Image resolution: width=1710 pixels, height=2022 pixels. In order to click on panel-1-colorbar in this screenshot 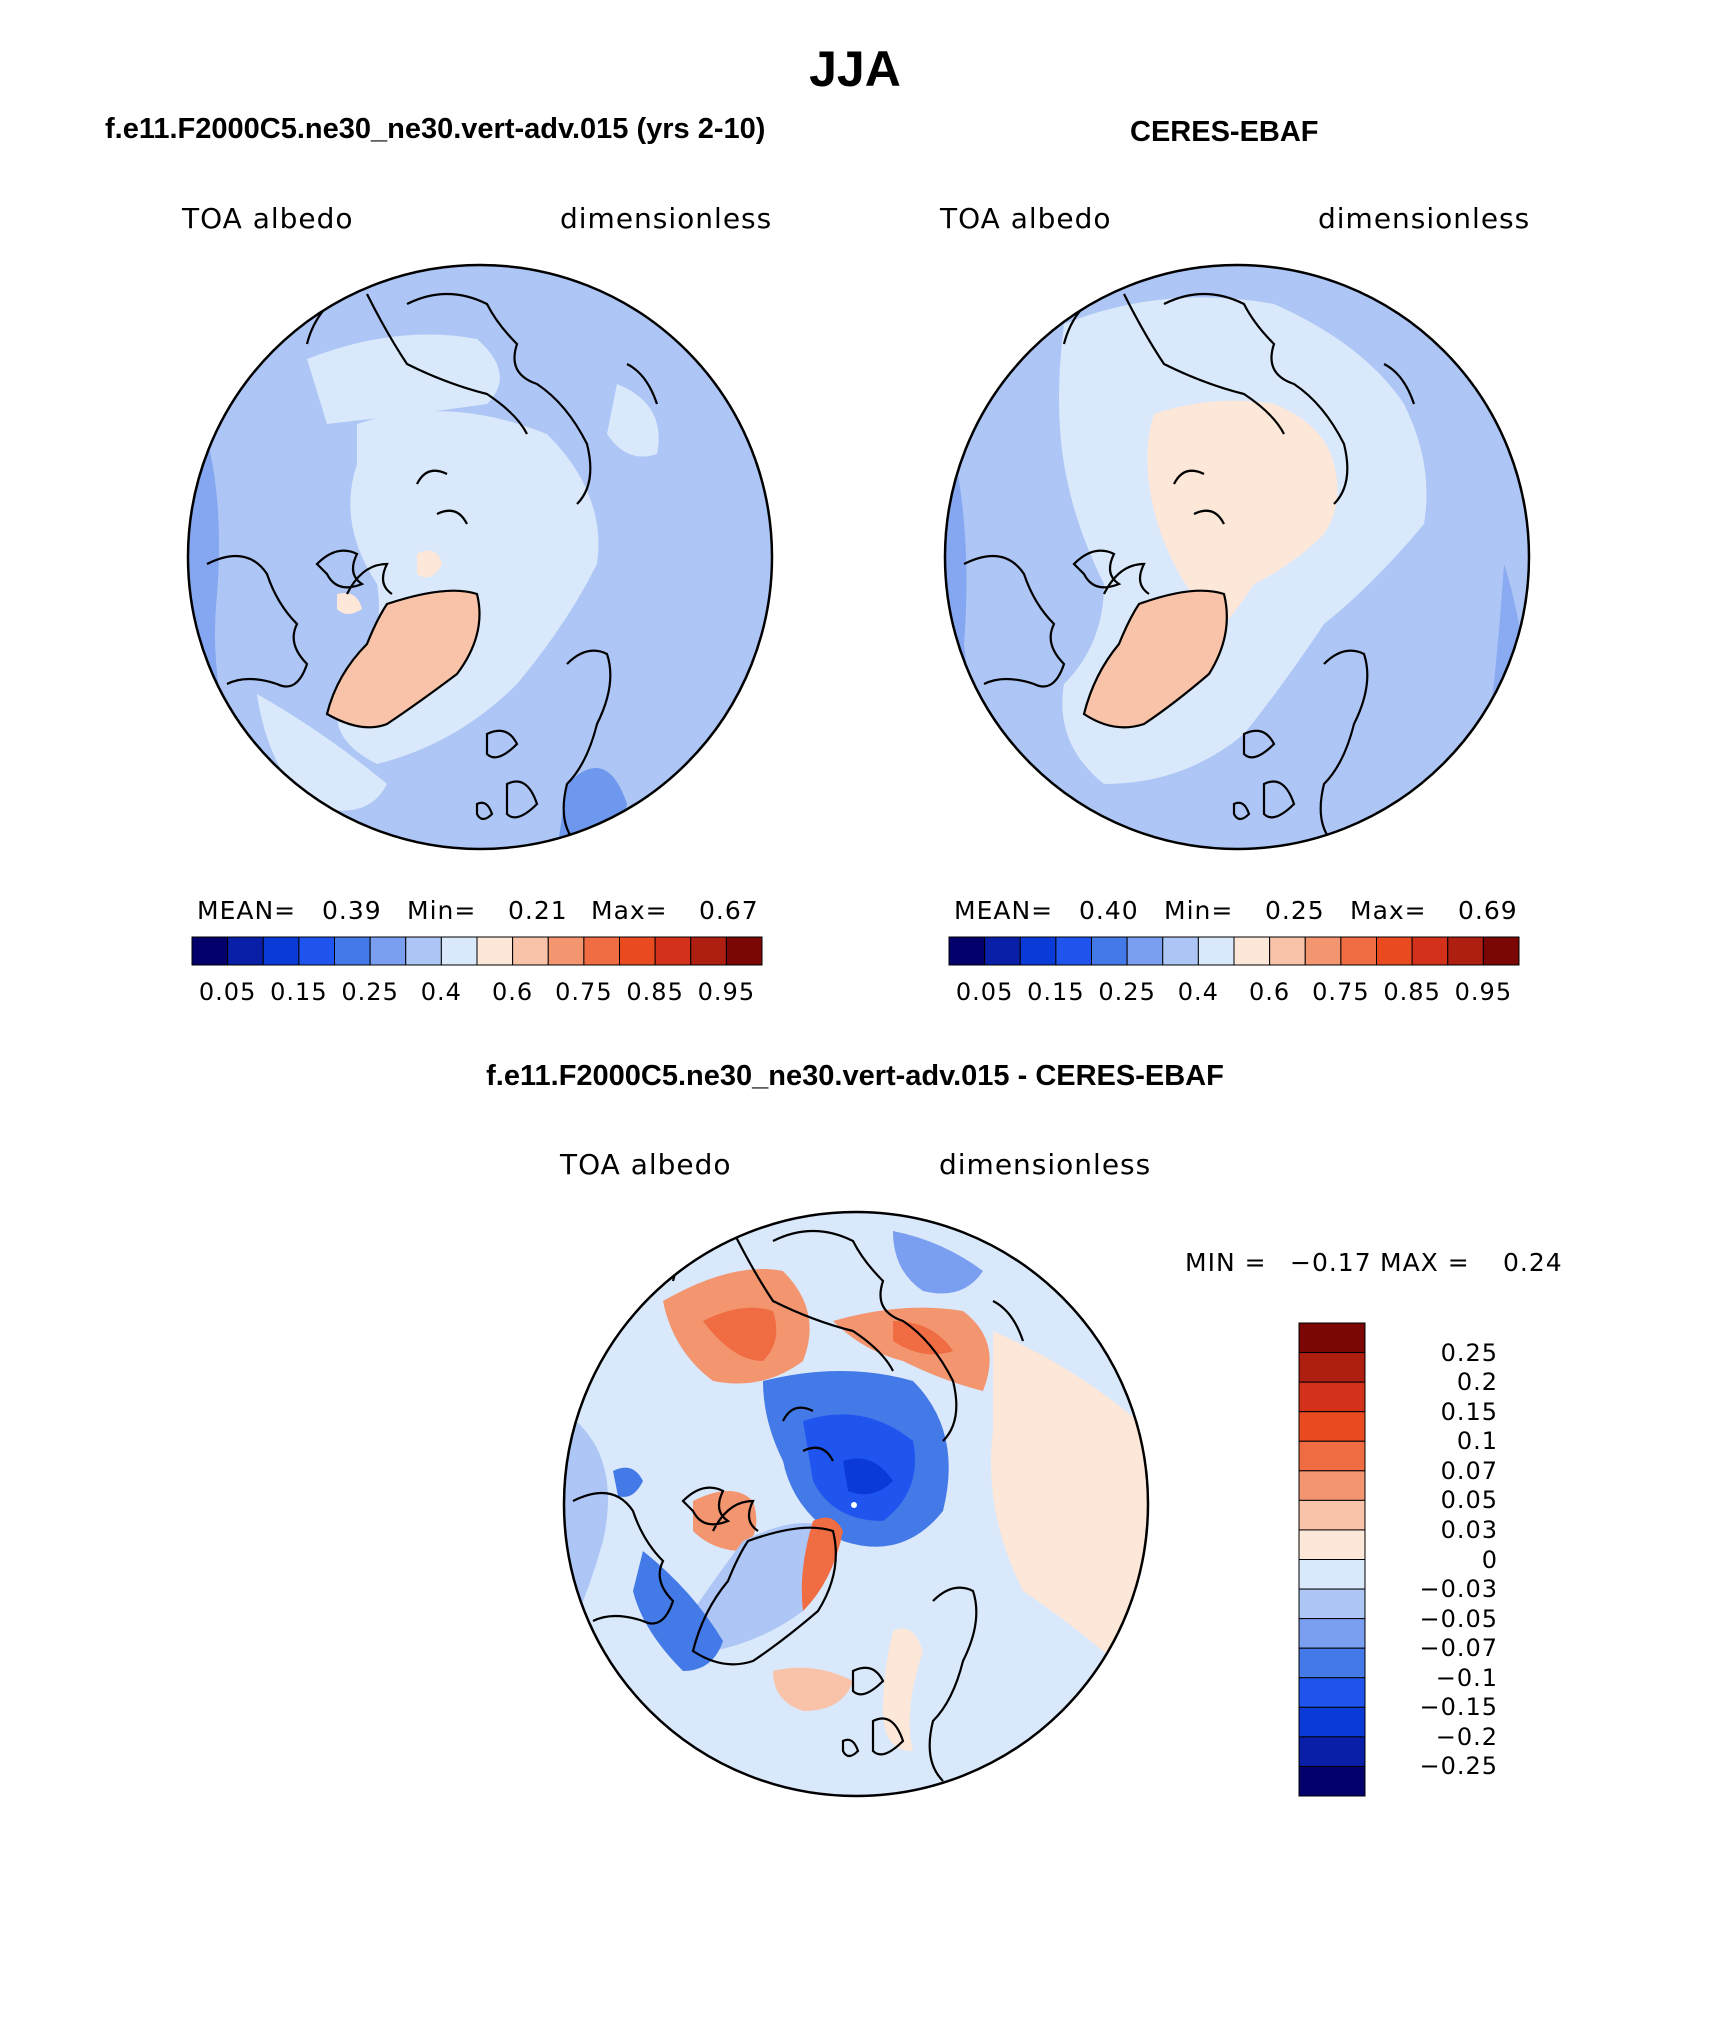, I will do `click(477, 951)`.